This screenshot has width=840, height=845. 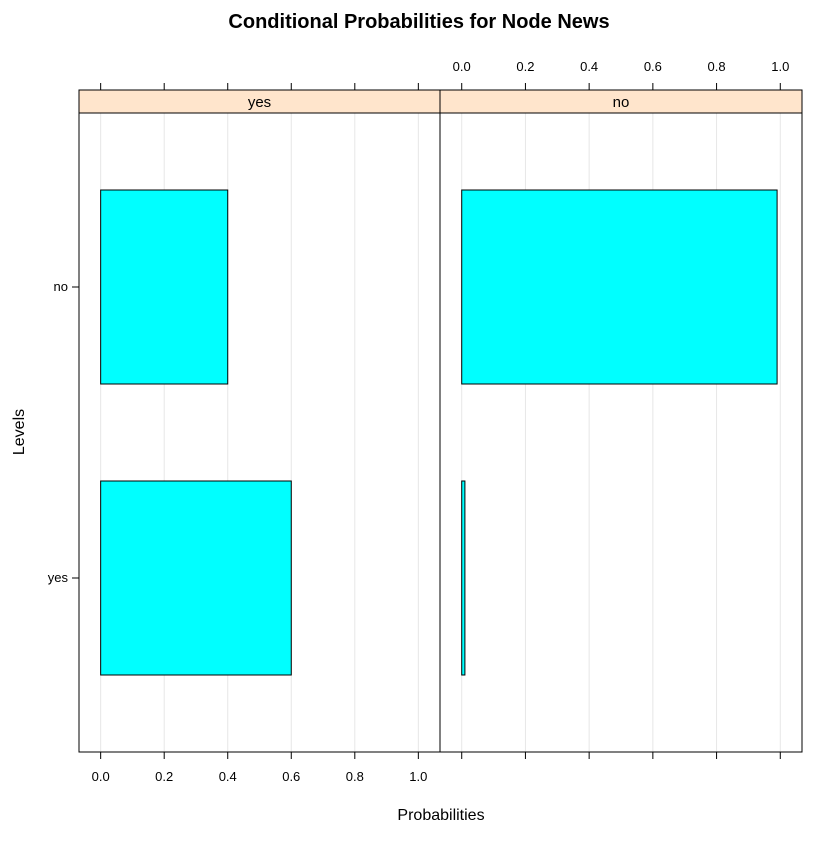 I want to click on x-tick-label-bottom: 0.6, so click(x=291, y=776).